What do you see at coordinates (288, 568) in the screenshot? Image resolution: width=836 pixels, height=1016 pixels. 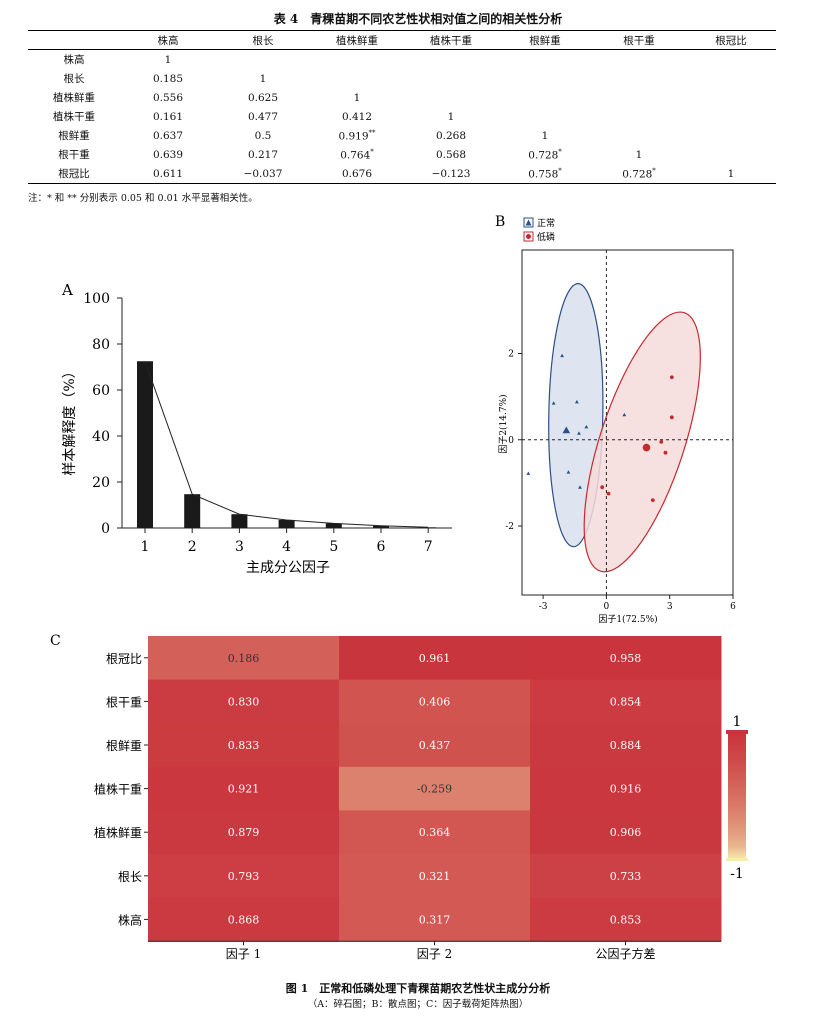 I see `scree-xlabel: 主成分公因子` at bounding box center [288, 568].